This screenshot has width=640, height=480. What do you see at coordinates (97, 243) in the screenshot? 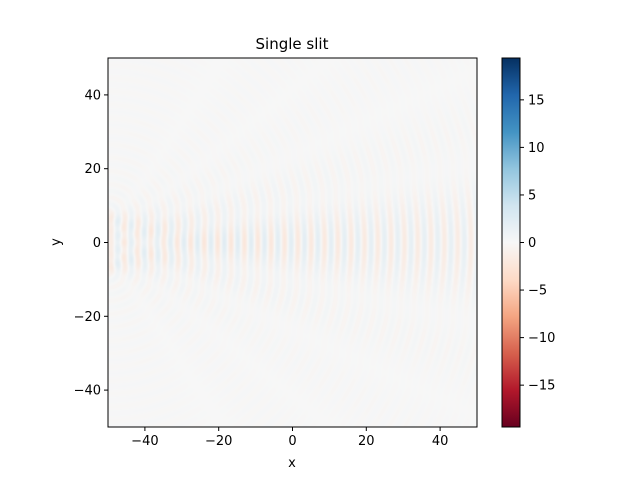
I see `y-tick-label: 0` at bounding box center [97, 243].